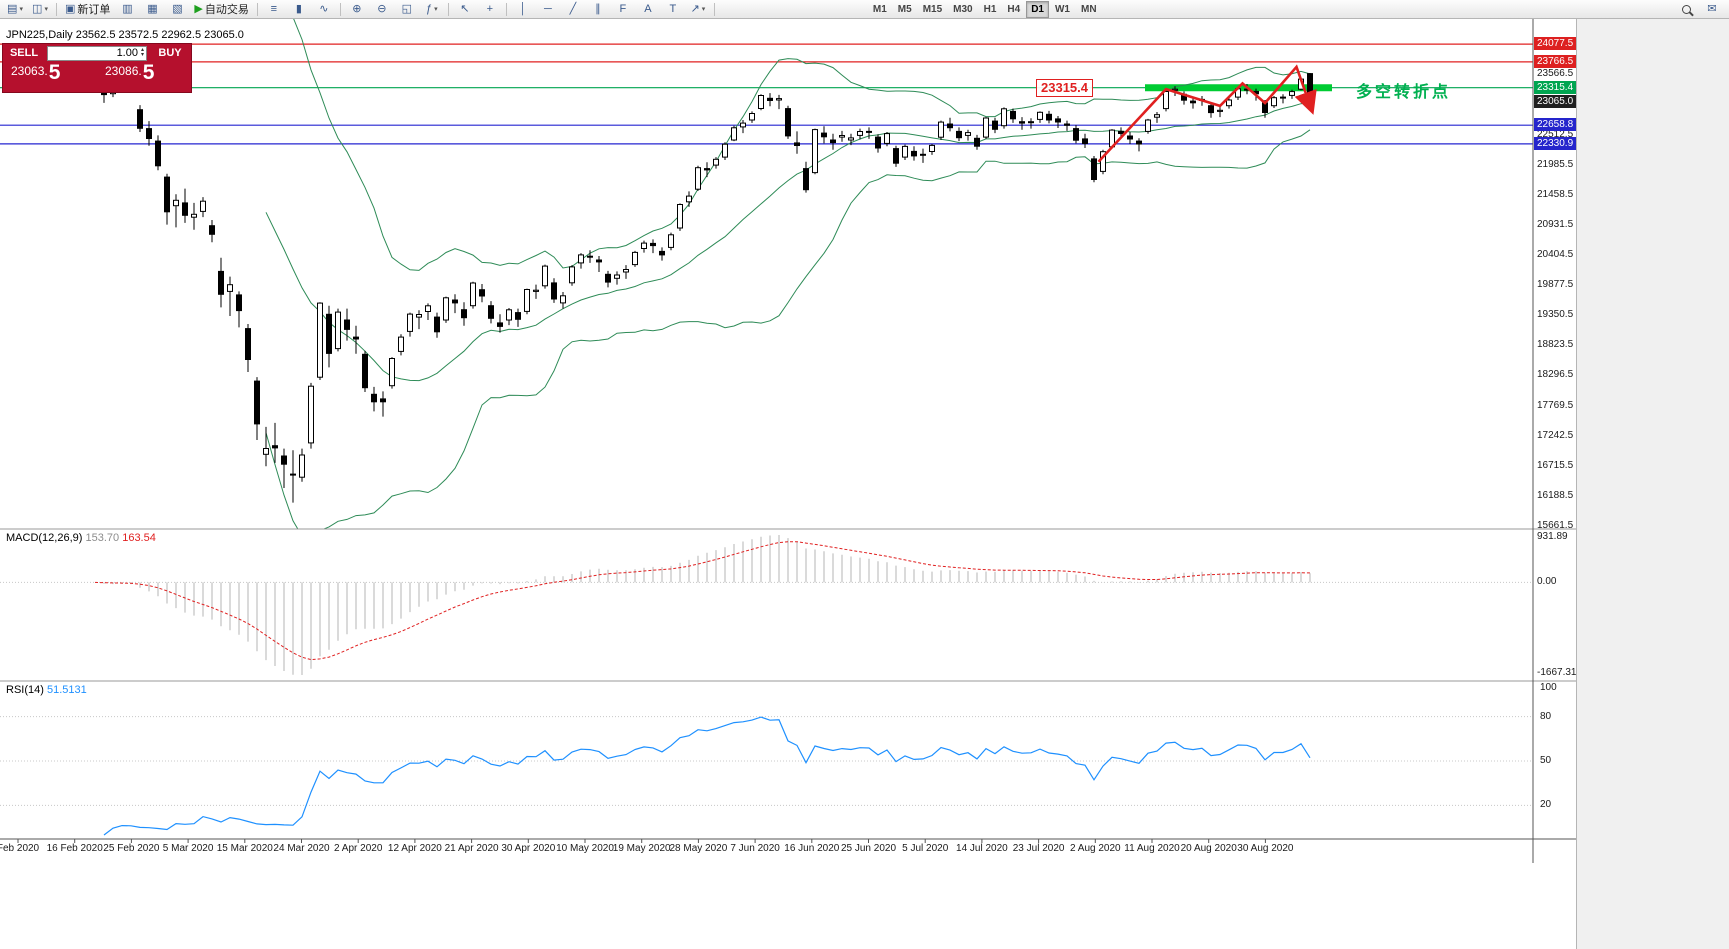 The width and height of the screenshot is (1729, 949). Describe the element at coordinates (1555, 255) in the screenshot. I see `price-axis-label: 20404.5` at that location.